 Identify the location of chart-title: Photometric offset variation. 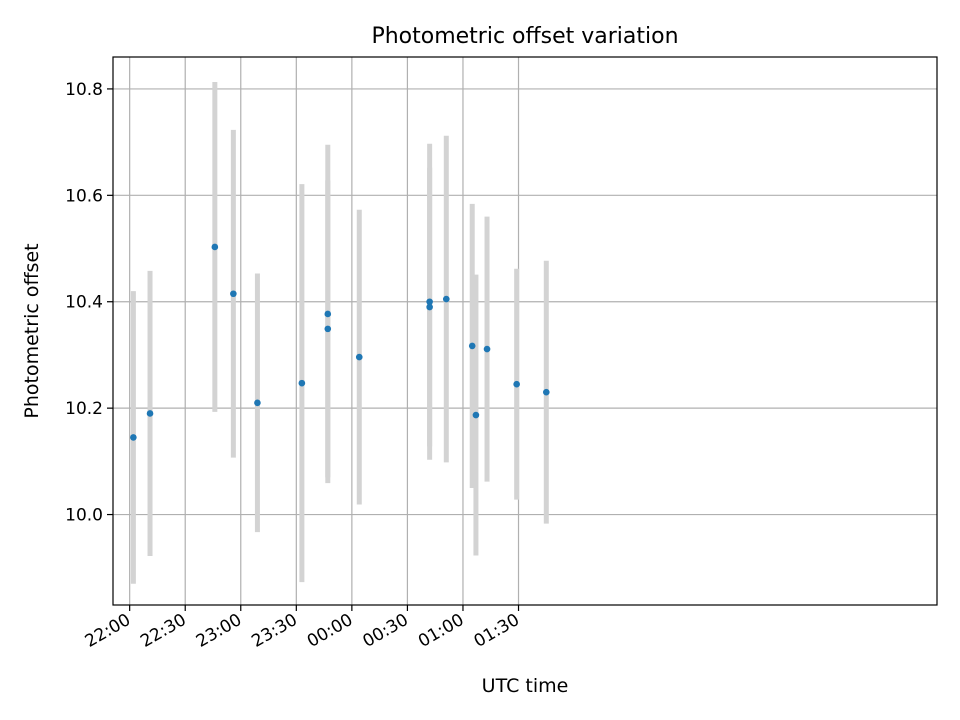
(524, 36).